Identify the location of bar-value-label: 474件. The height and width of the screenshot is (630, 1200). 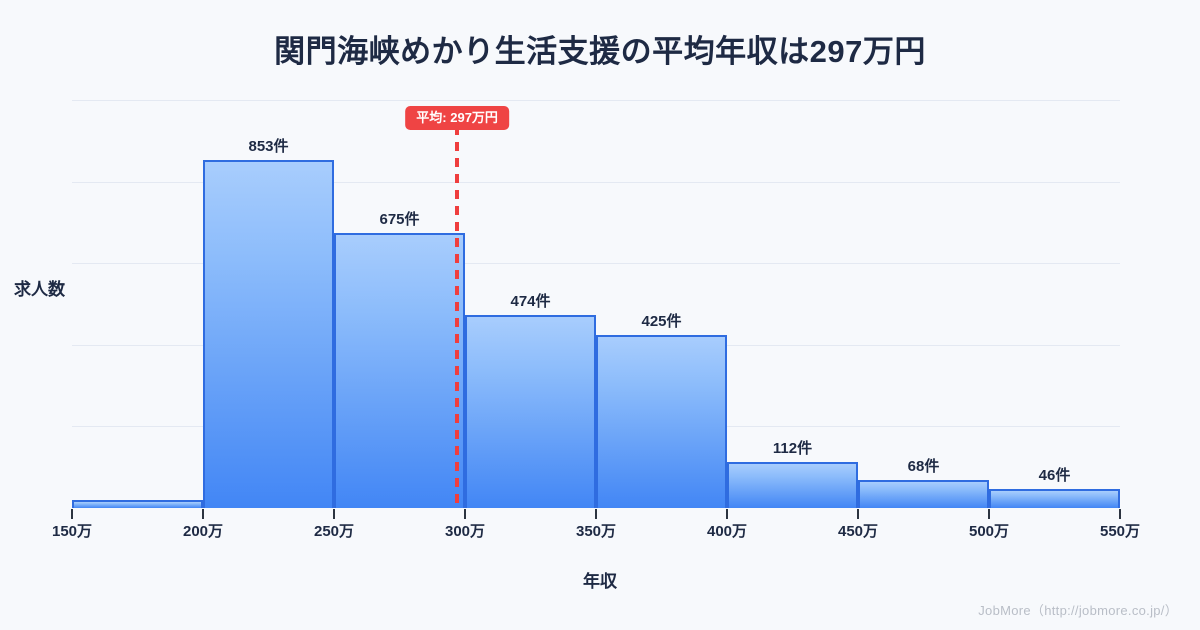
(530, 301).